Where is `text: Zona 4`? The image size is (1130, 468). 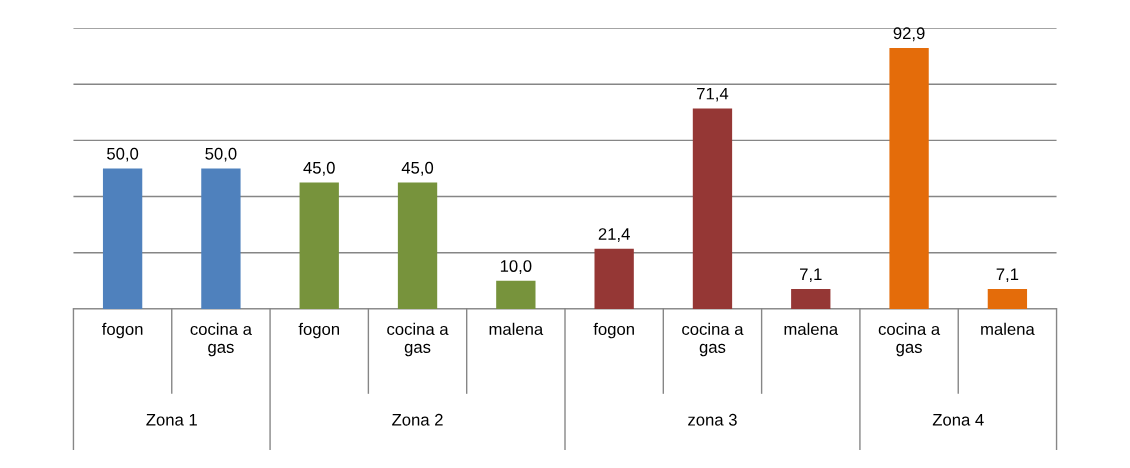 text: Zona 4 is located at coordinates (958, 420).